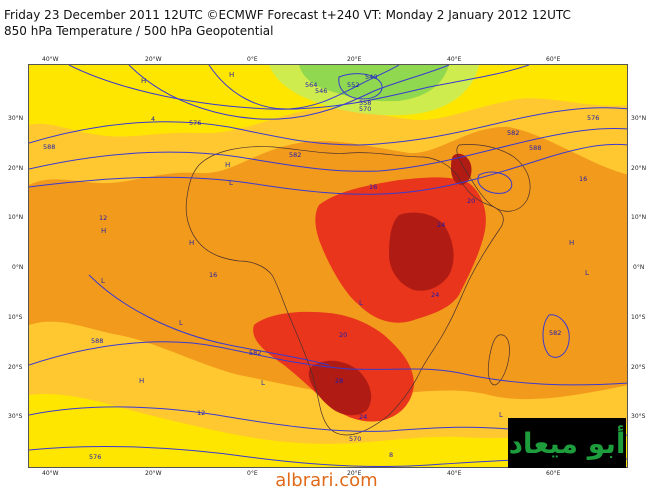  What do you see at coordinates (311, 85) in the screenshot?
I see `contour-label: 564` at bounding box center [311, 85].